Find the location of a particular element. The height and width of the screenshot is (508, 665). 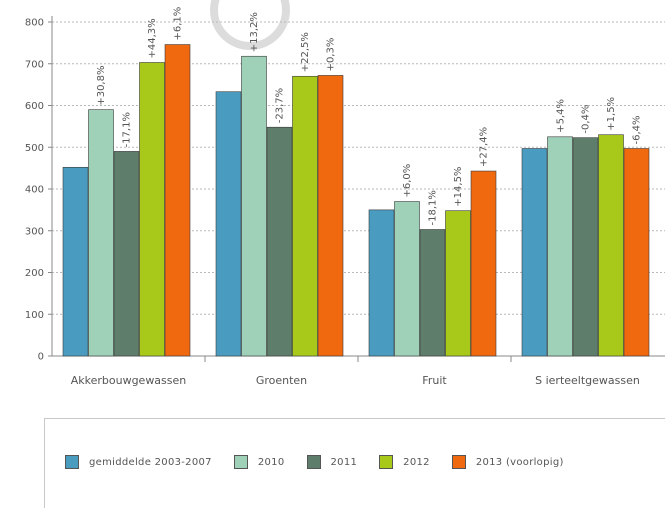

data-label: -0,4% is located at coordinates (586, 119).